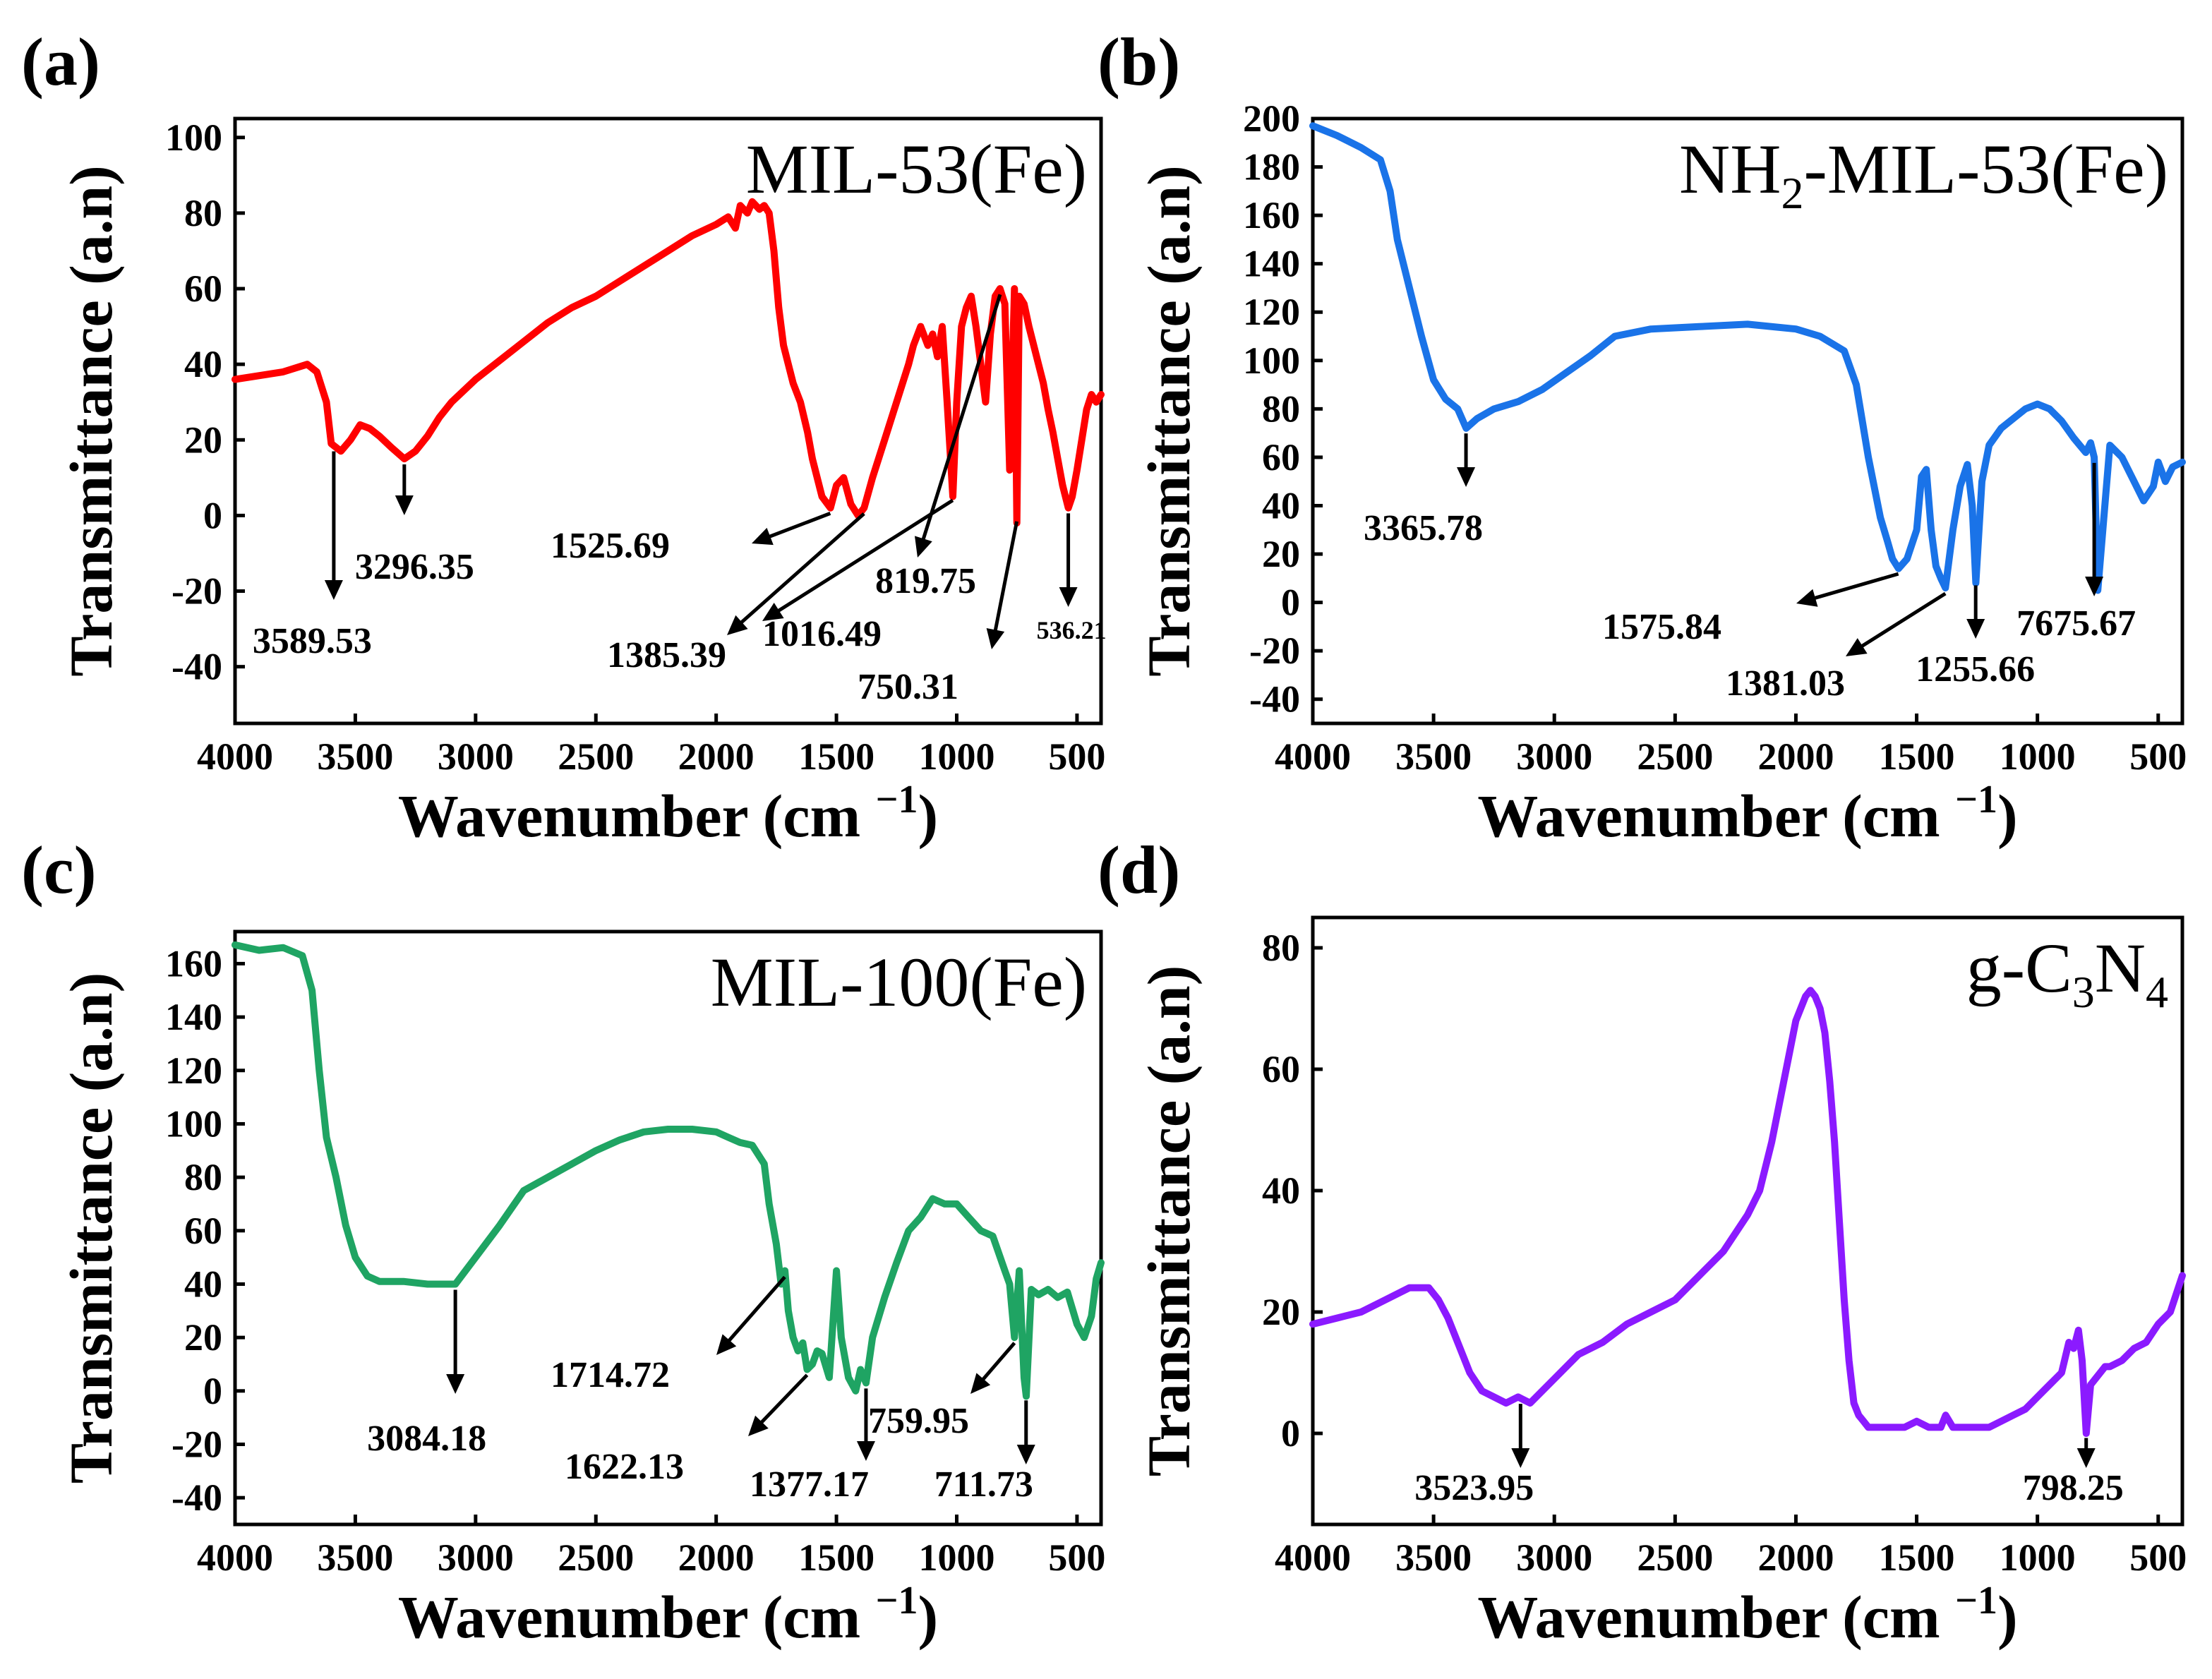 This screenshot has height=1679, width=2212. I want to click on sample-title: g-C3N4, so click(2067, 973).